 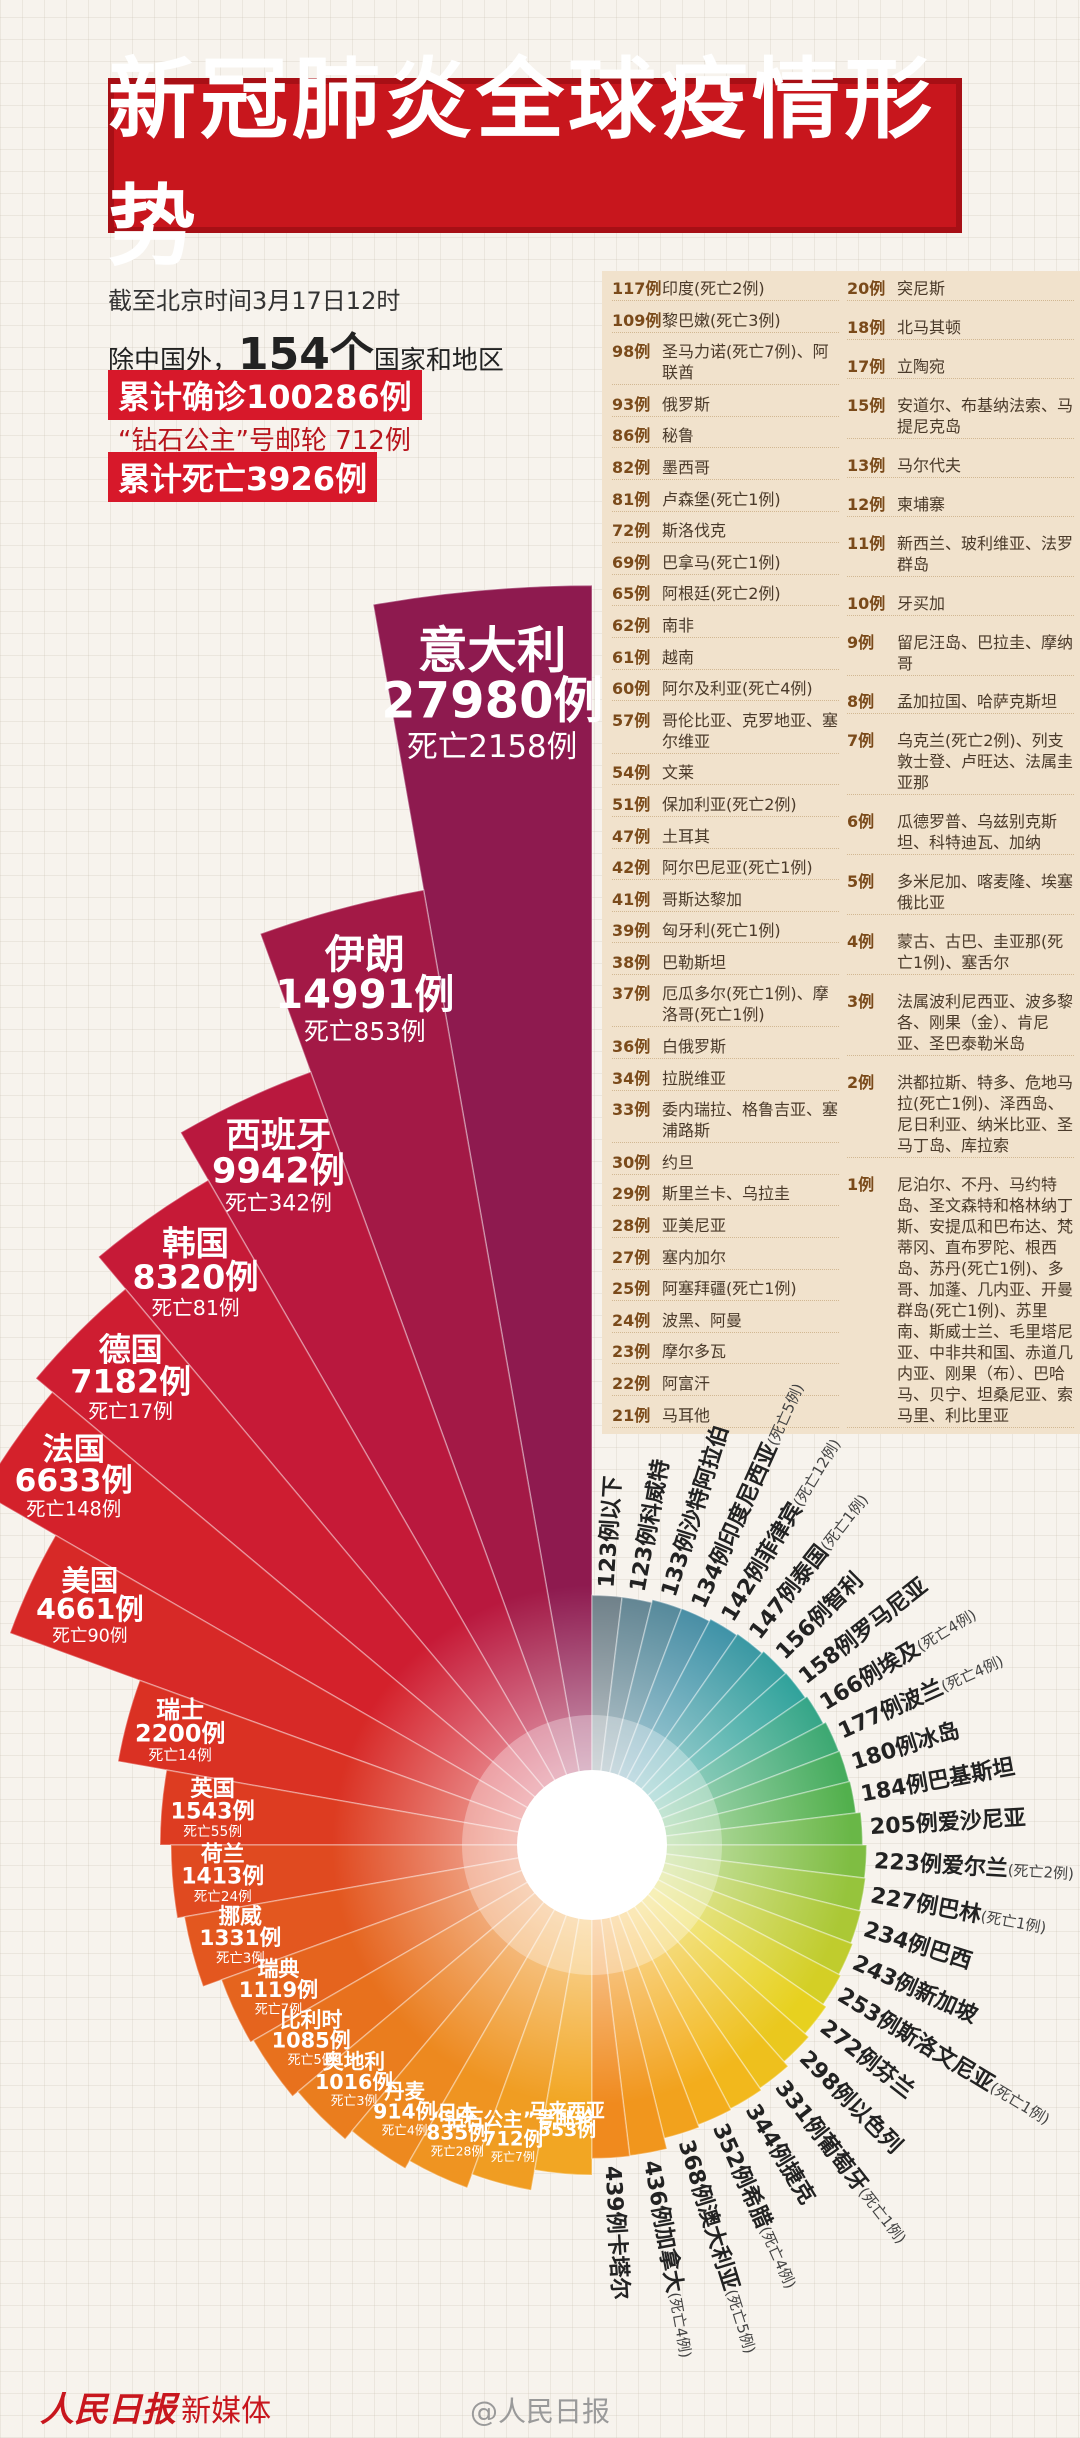 I want to click on item-count: 4例, so click(x=861, y=942).